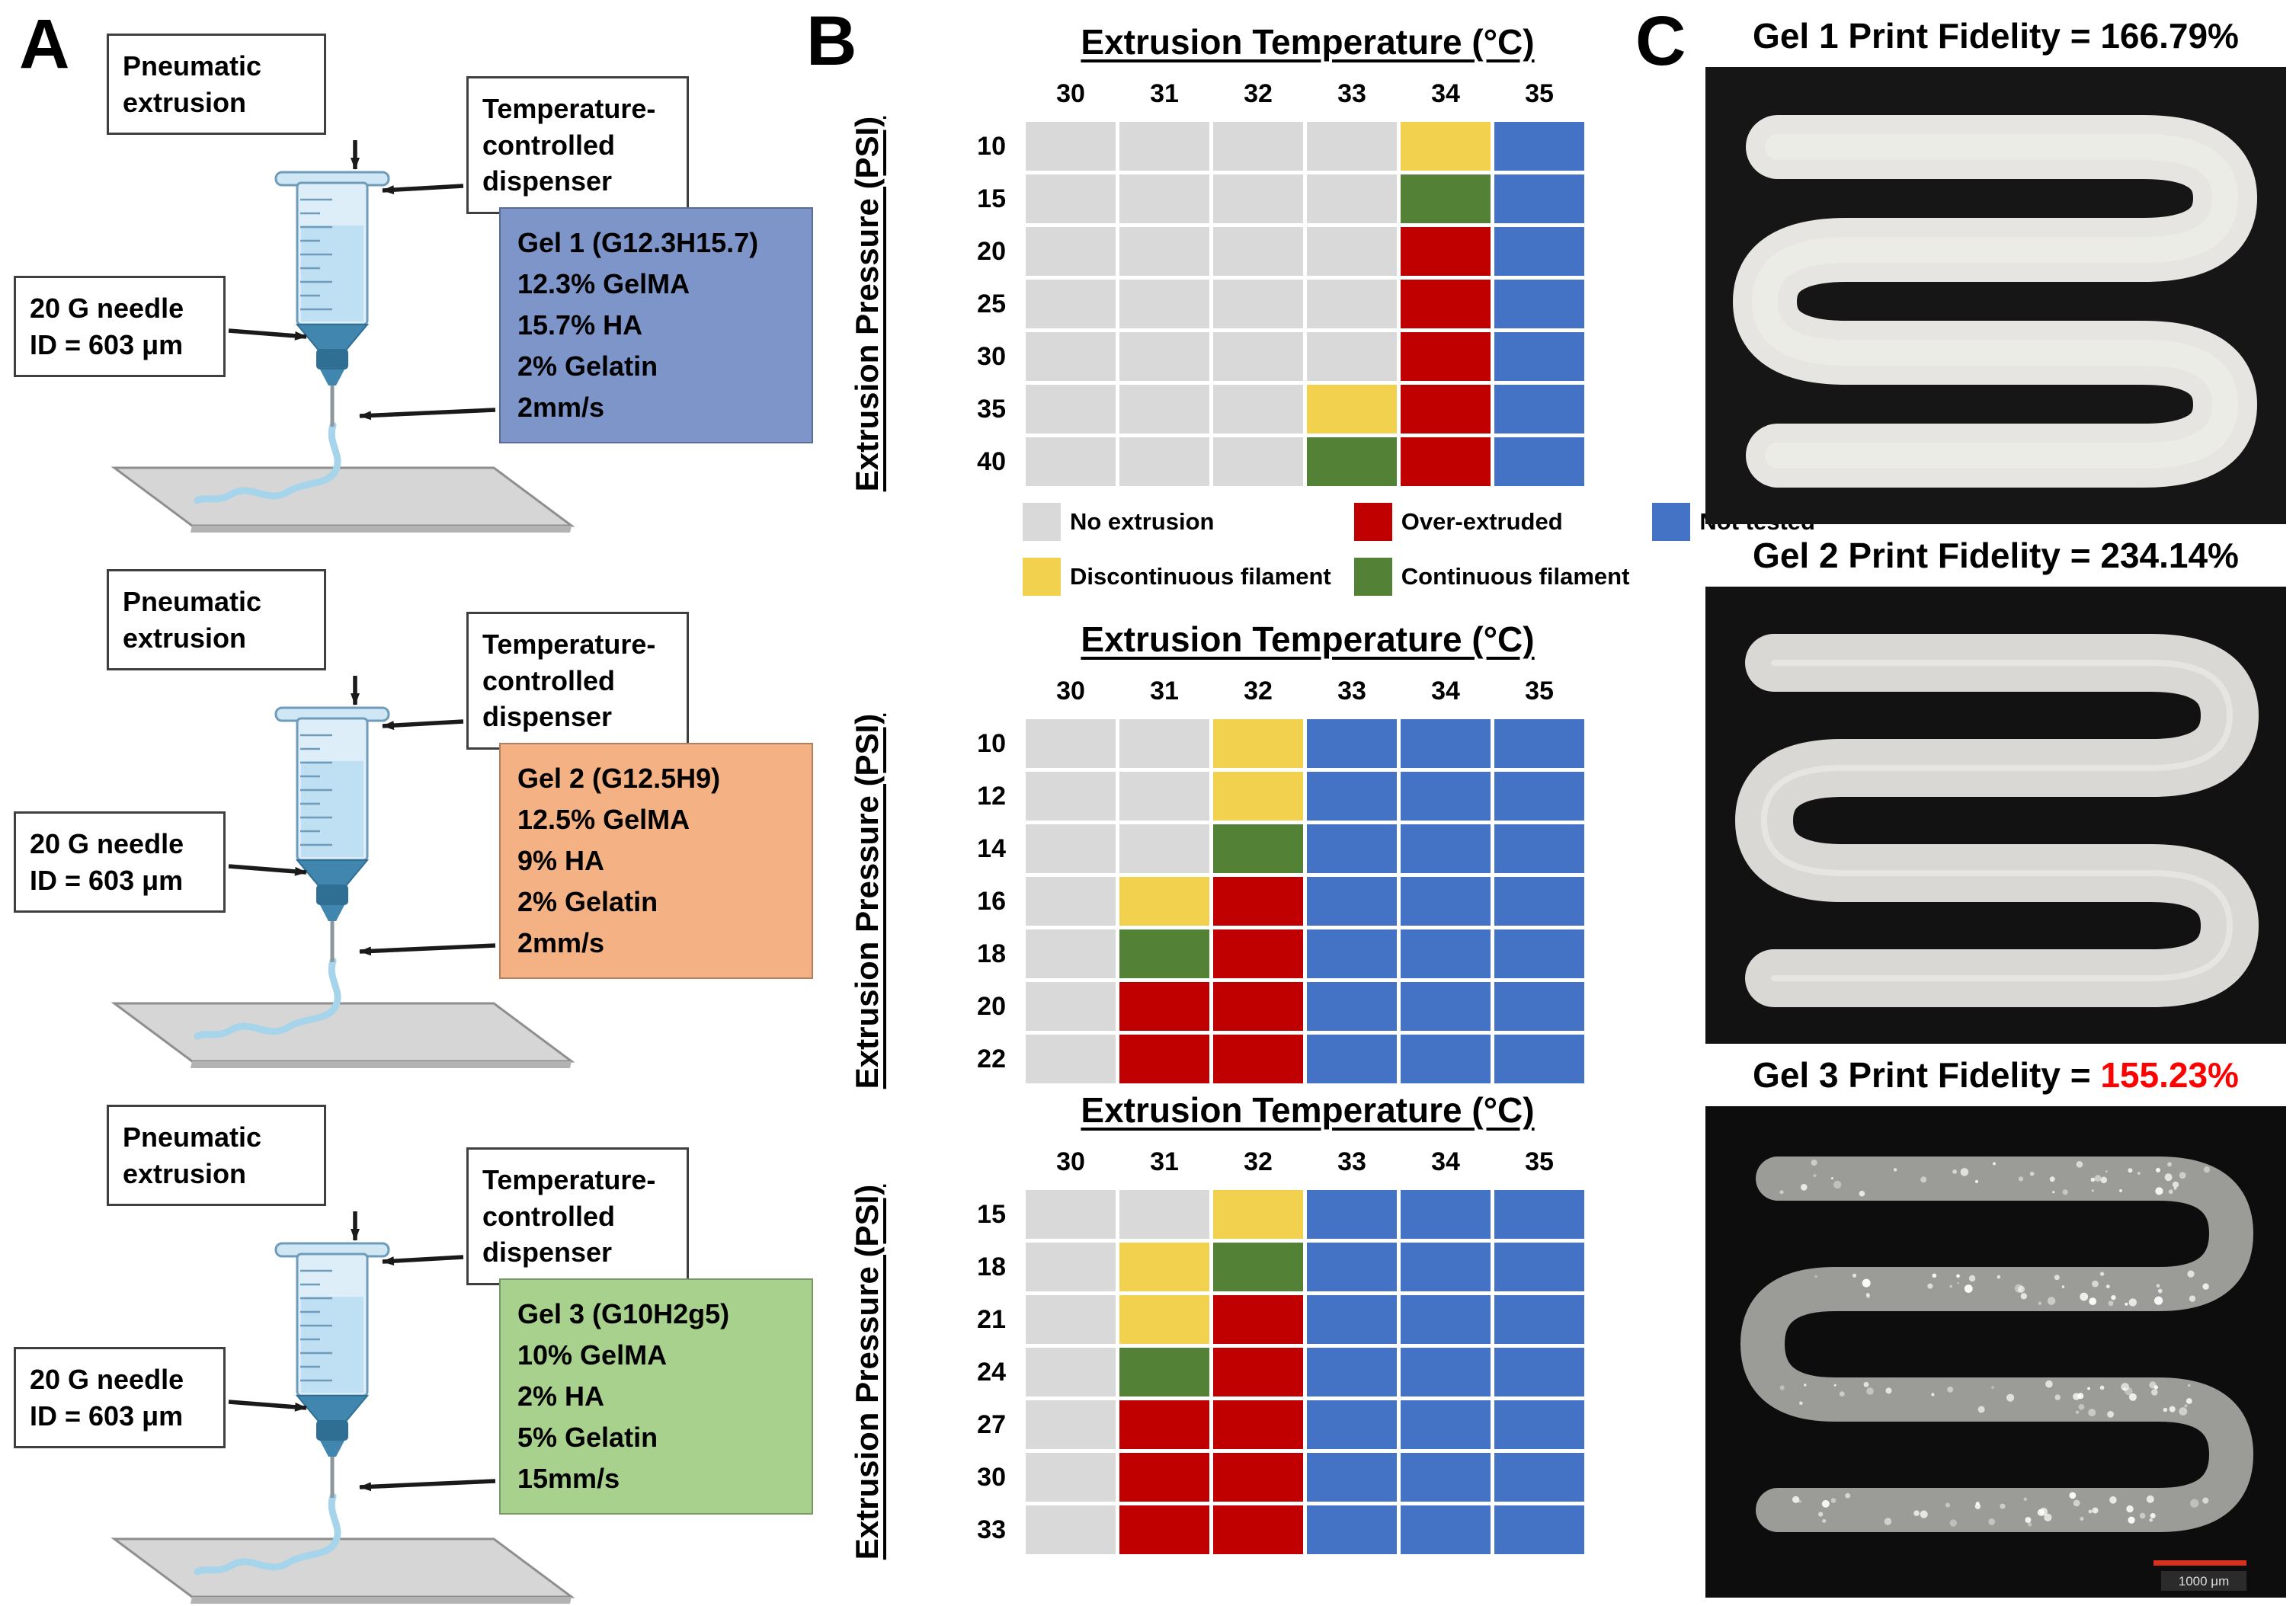 Image resolution: width=2296 pixels, height=1606 pixels. I want to click on gel1-photo-block: Gel 1 Print Fidelity = 166.79%, so click(1996, 269).